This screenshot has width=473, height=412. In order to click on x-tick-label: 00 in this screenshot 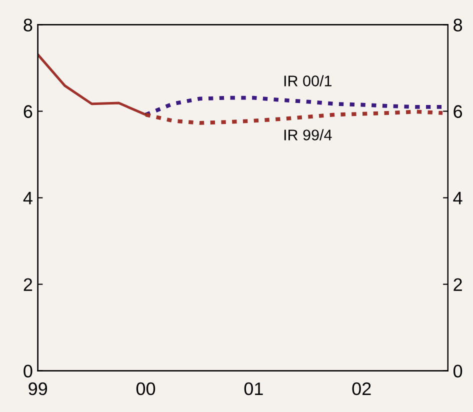, I will do `click(146, 389)`.